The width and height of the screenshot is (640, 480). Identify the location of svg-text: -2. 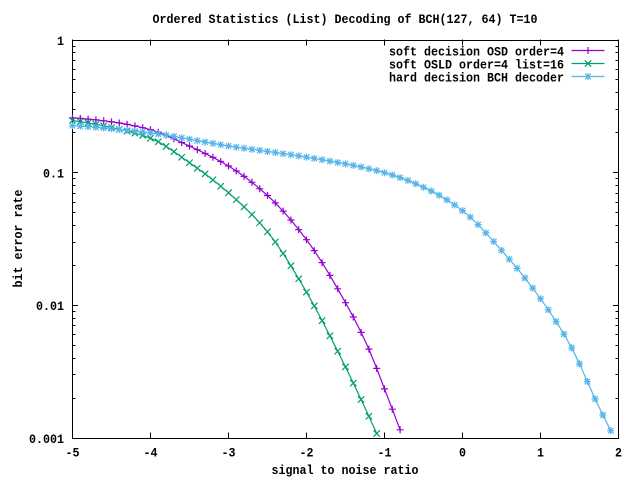
(307, 453).